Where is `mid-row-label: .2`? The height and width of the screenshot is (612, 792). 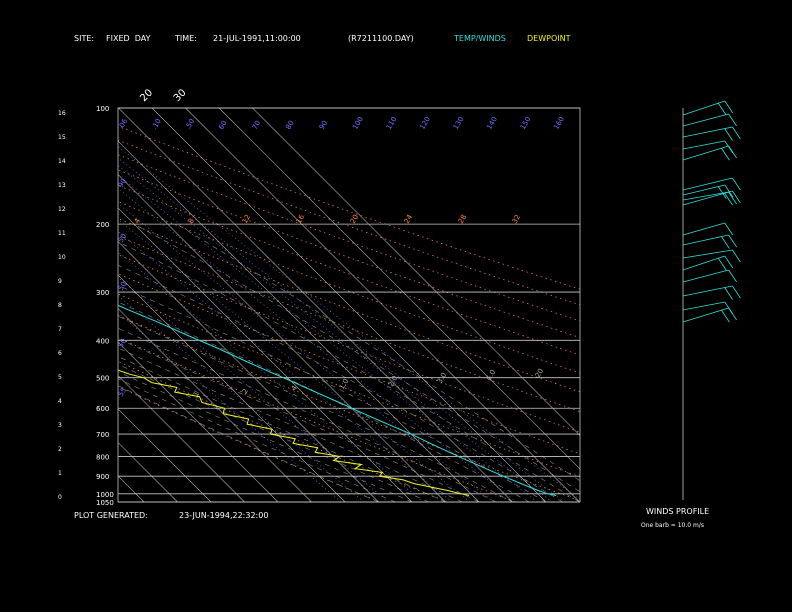 mid-row-label: .2 is located at coordinates (245, 392).